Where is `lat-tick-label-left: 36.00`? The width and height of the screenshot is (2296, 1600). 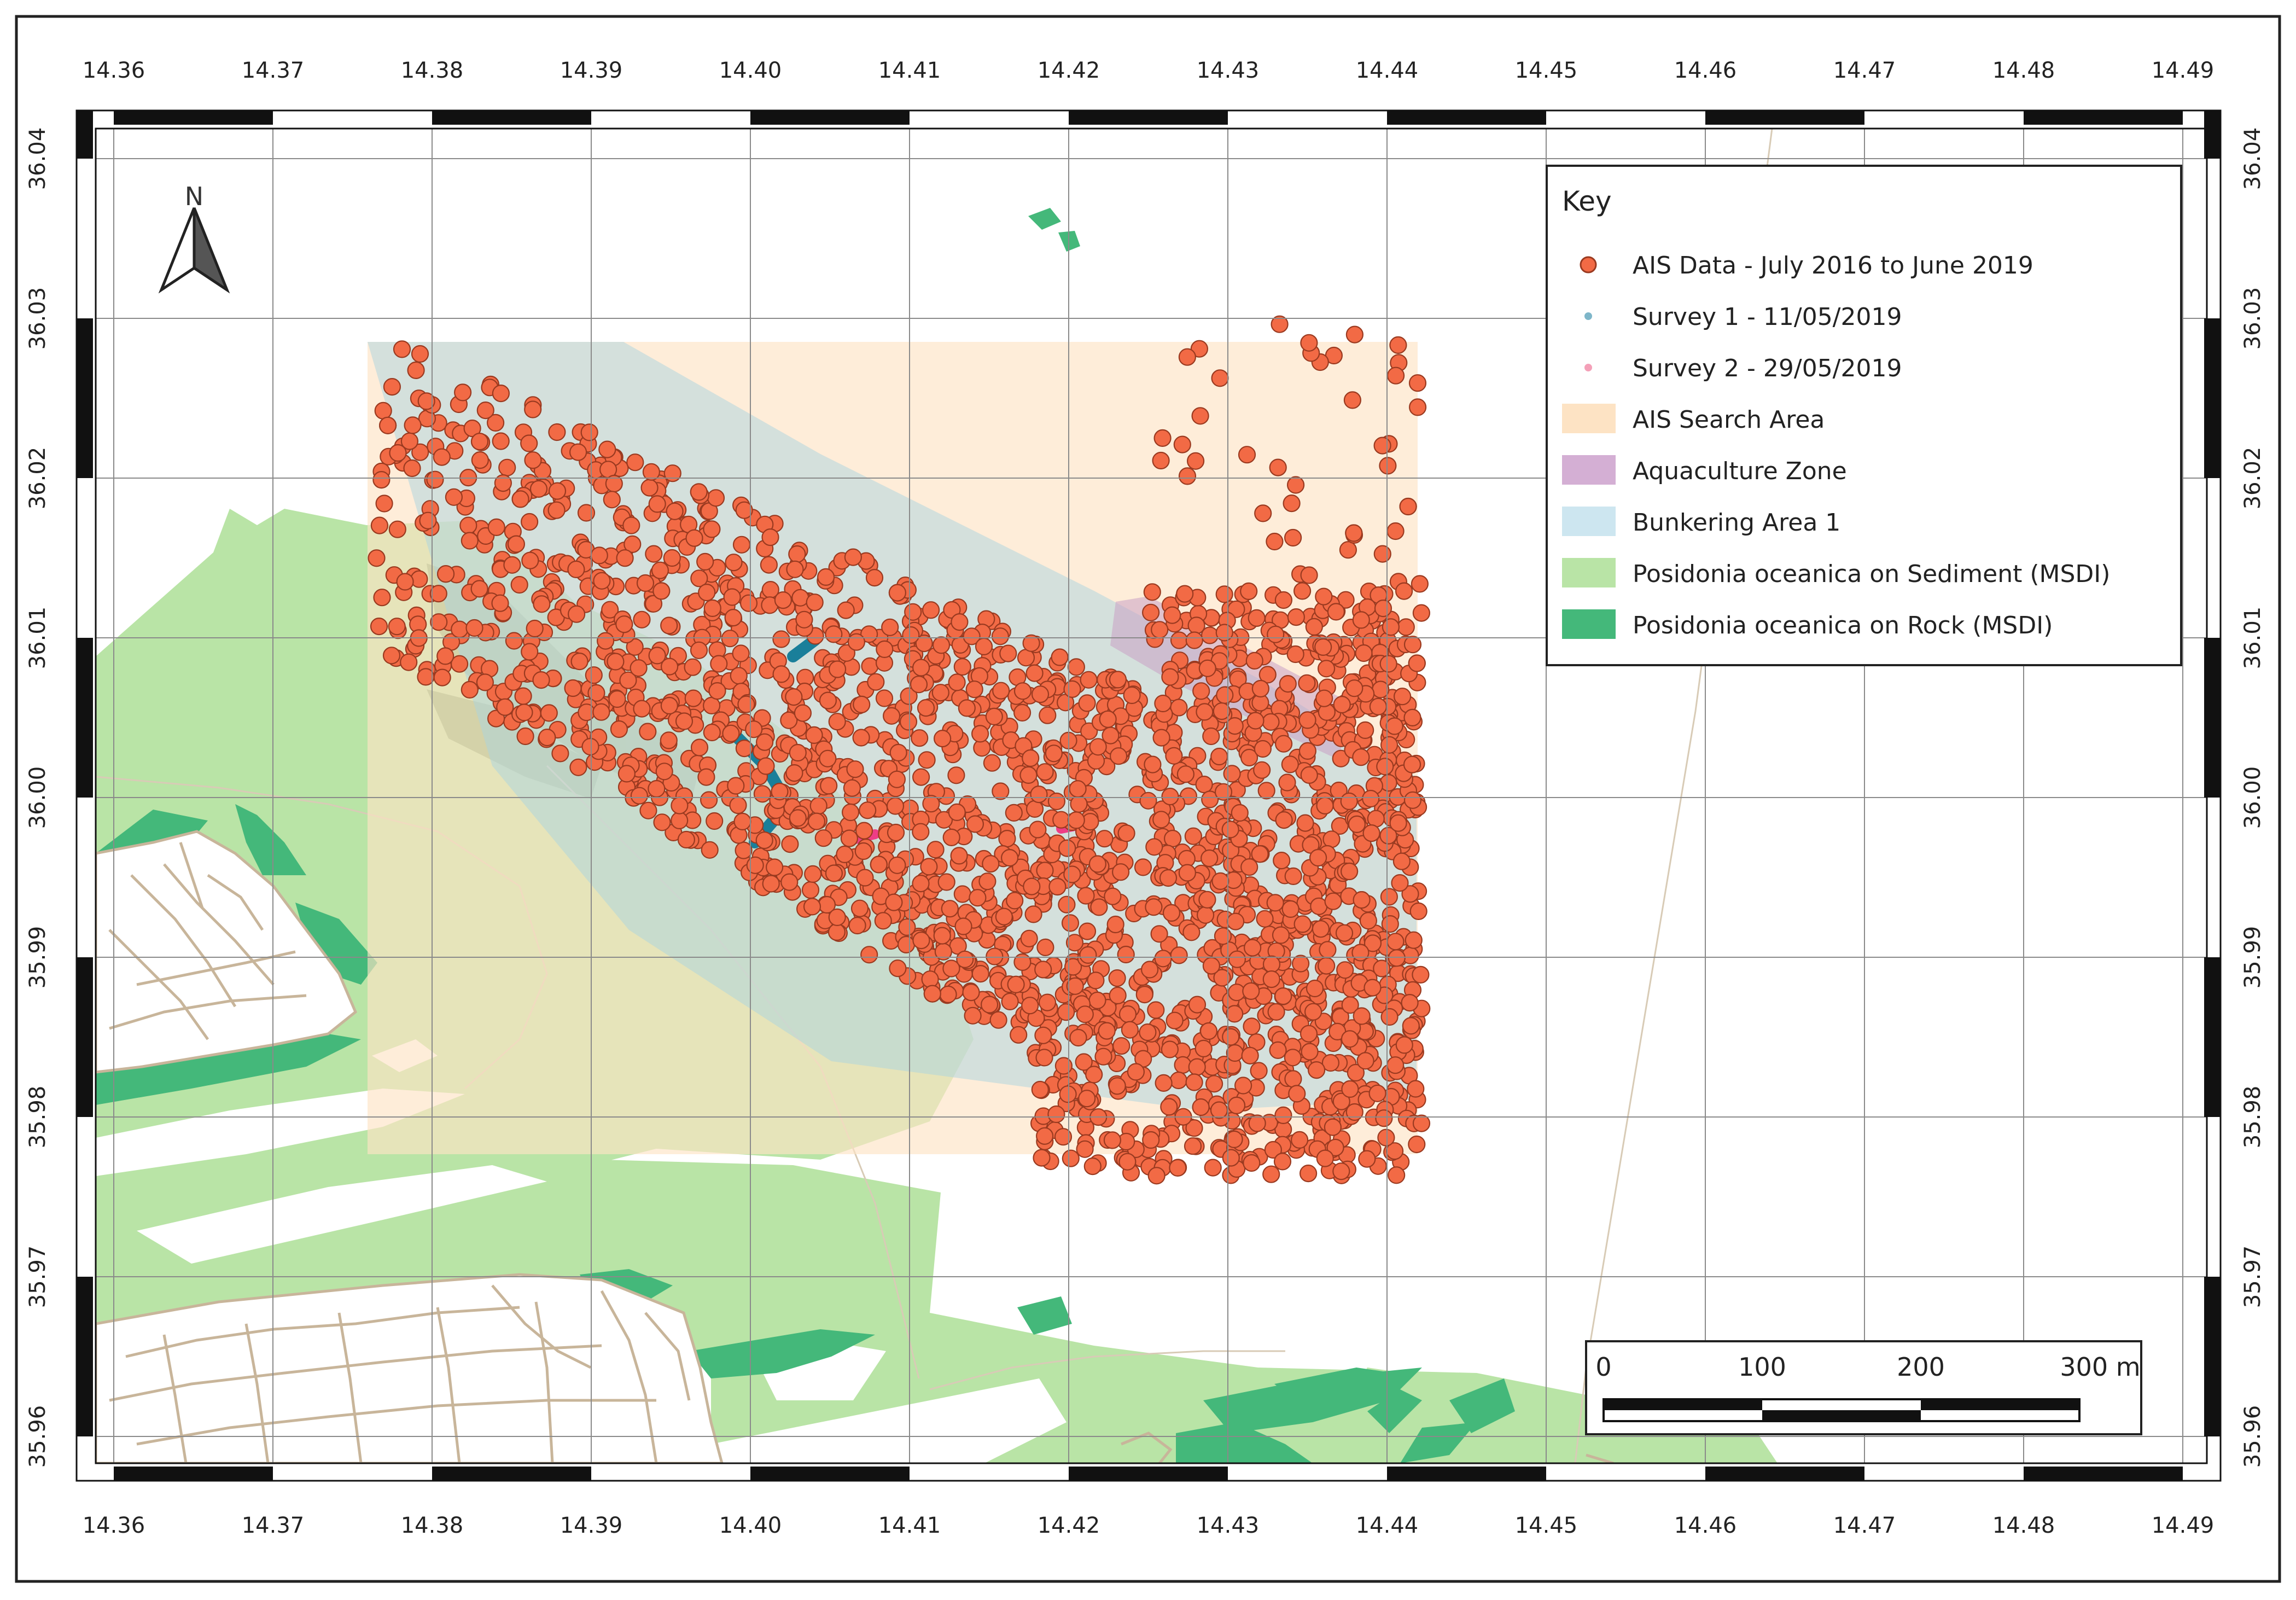
lat-tick-label-left: 36.00 is located at coordinates (37, 798).